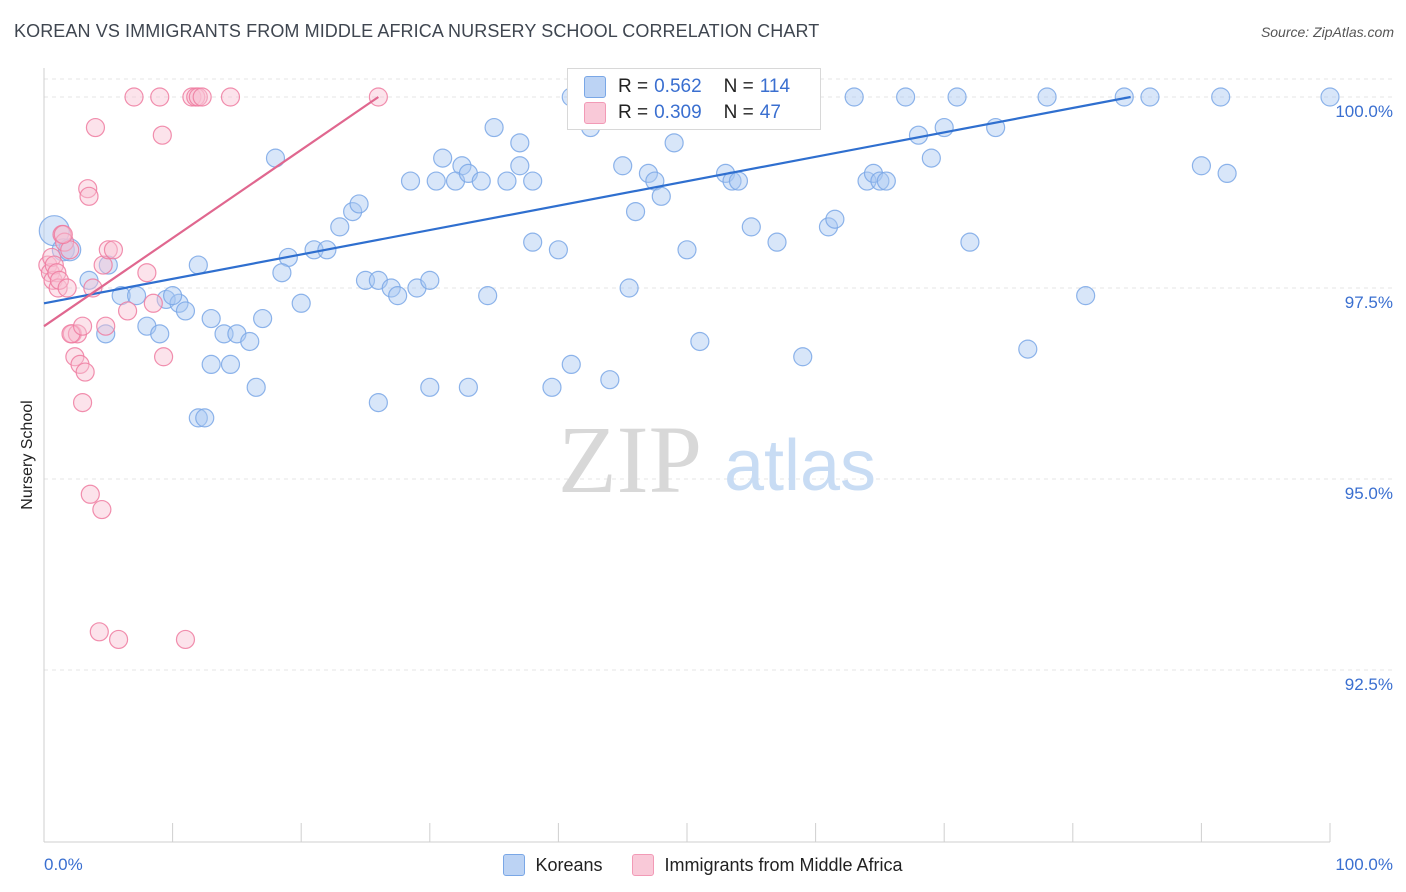 The width and height of the screenshot is (1406, 892). I want to click on stats-row-koreans: R = 0.562 N = 114, so click(687, 87).